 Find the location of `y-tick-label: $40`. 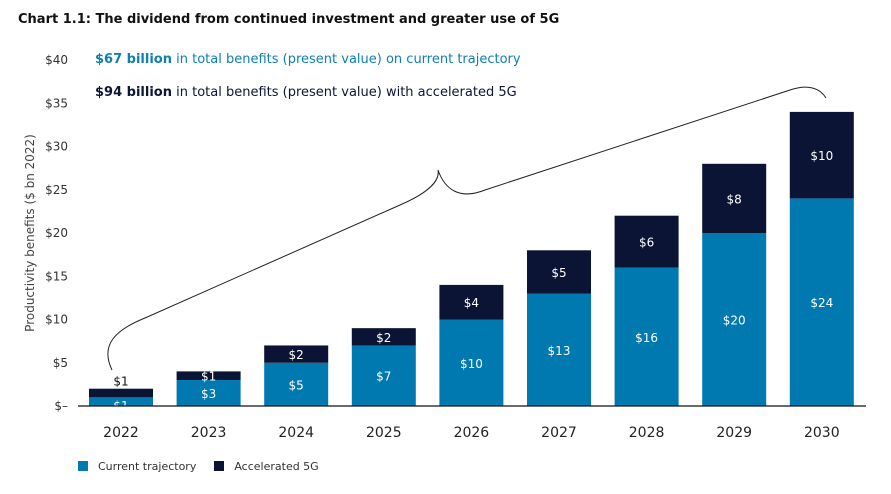

y-tick-label: $40 is located at coordinates (56, 60).